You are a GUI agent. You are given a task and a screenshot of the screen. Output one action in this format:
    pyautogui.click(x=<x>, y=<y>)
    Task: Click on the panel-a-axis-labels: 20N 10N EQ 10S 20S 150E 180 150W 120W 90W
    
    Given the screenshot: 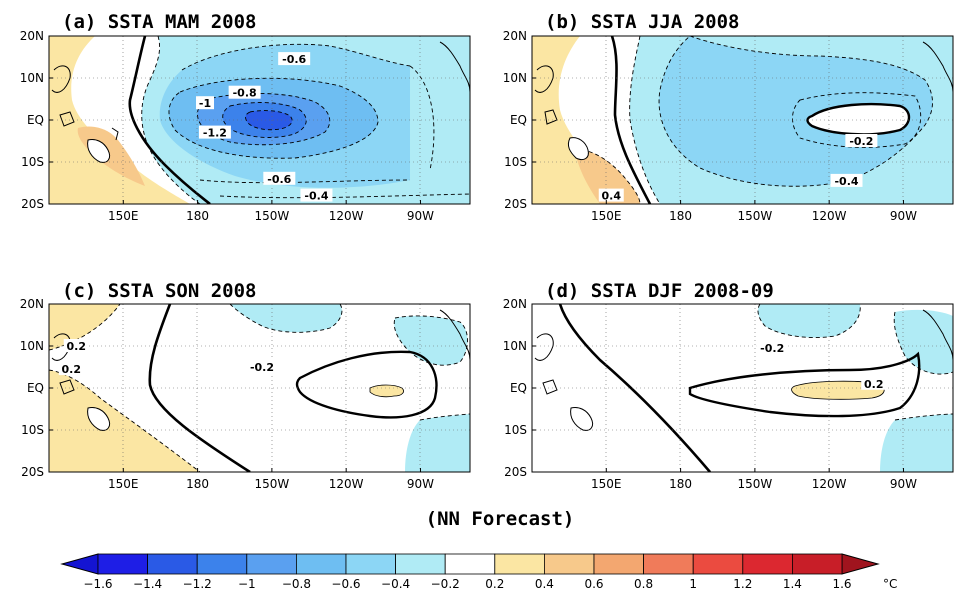 What is the action you would take?
    pyautogui.click(x=227, y=126)
    